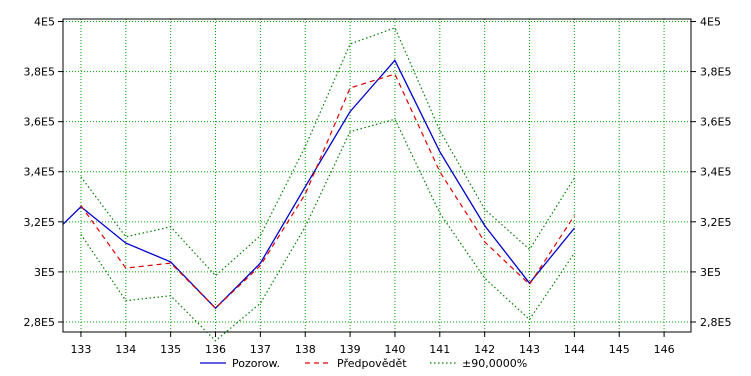 The width and height of the screenshot is (751, 376). Describe the element at coordinates (619, 349) in the screenshot. I see `x-tick-label: 145` at that location.